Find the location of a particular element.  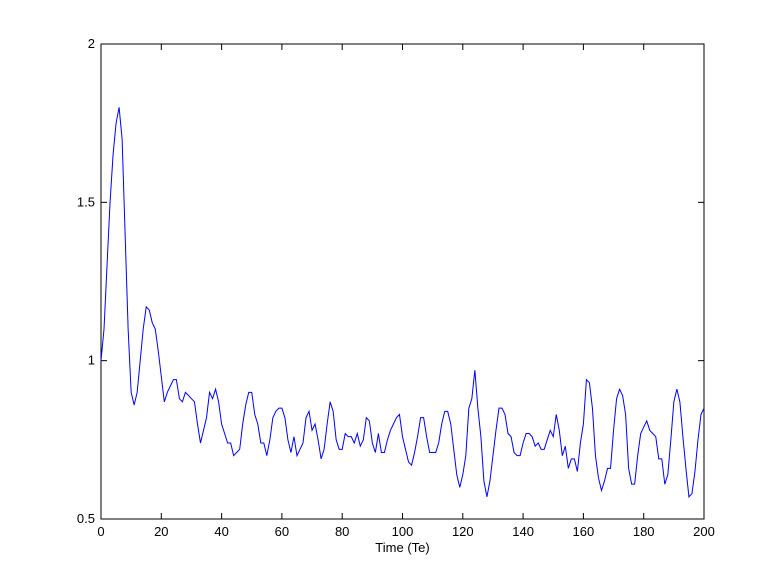

x-tick-label: 120 is located at coordinates (463, 531).